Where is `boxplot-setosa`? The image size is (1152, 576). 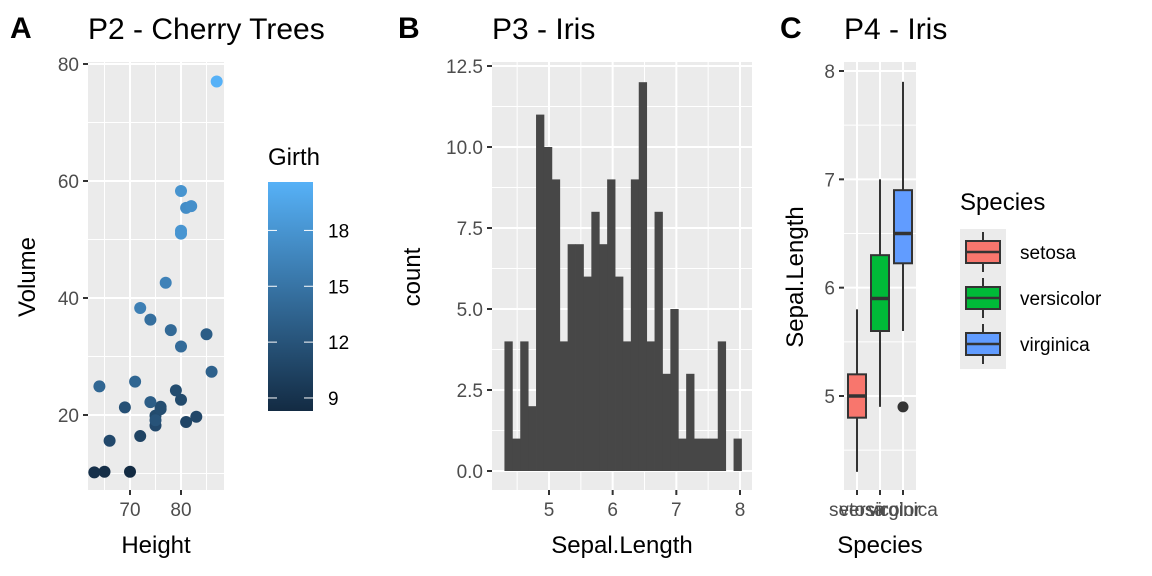
boxplot-setosa is located at coordinates (857, 390).